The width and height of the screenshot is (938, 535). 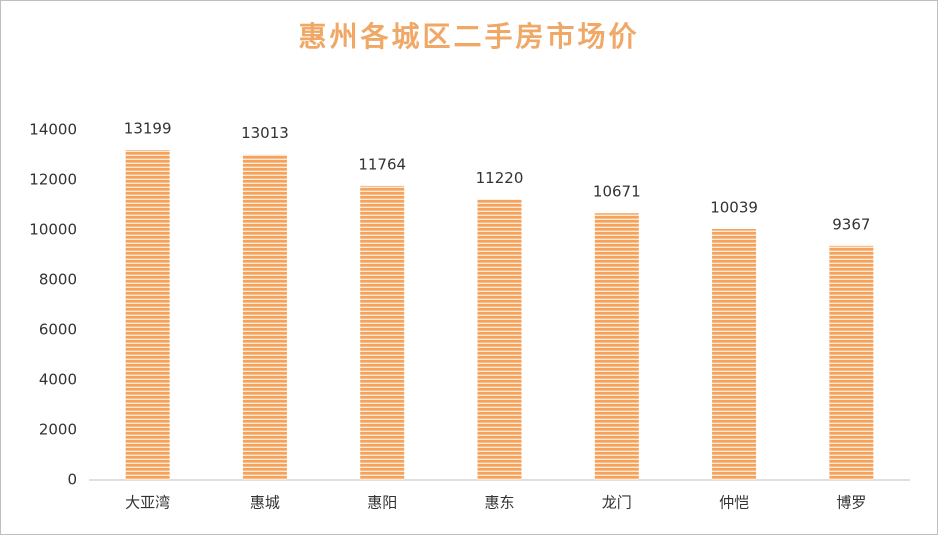 What do you see at coordinates (500, 178) in the screenshot?
I see `value-label: 11220` at bounding box center [500, 178].